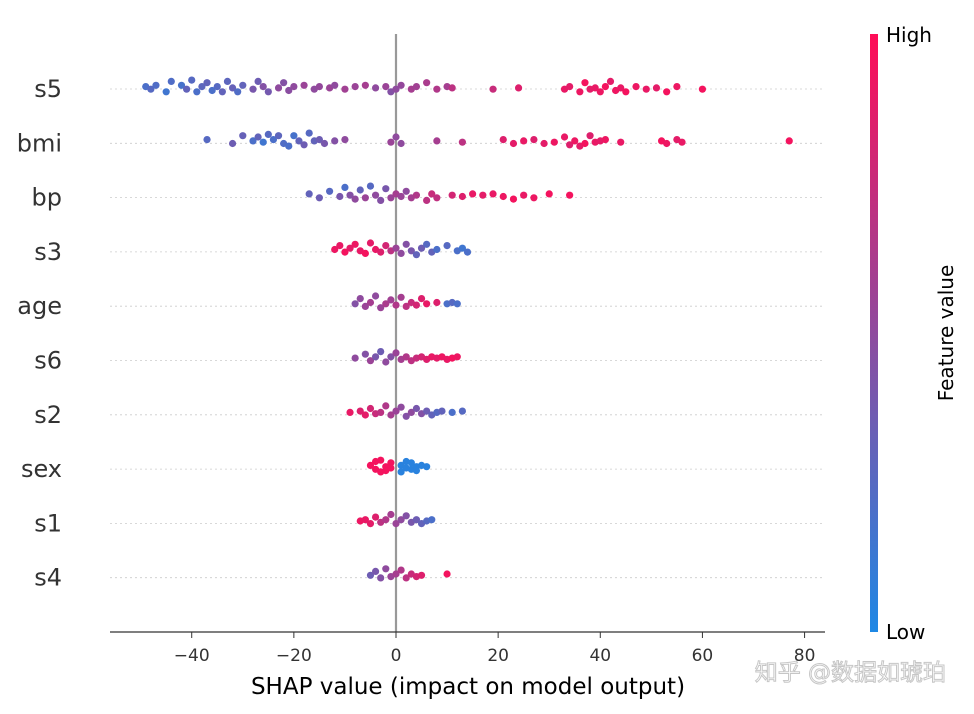  I want to click on x-axis-label: SHAP value (impact on model output), so click(468, 687).